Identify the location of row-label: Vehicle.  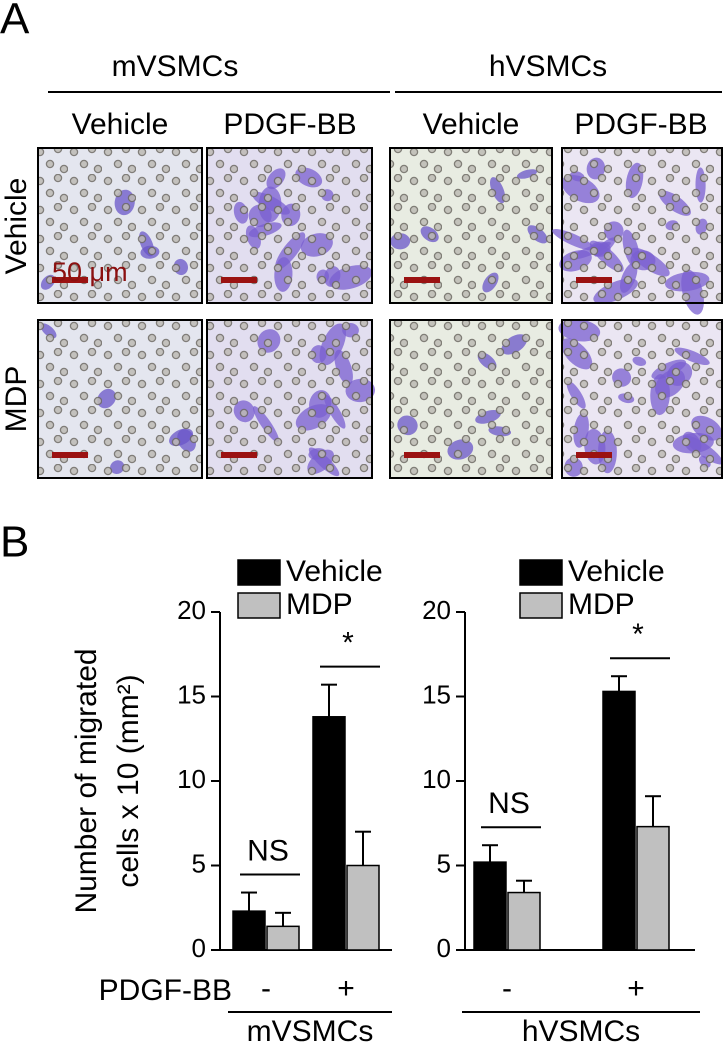
(16, 226).